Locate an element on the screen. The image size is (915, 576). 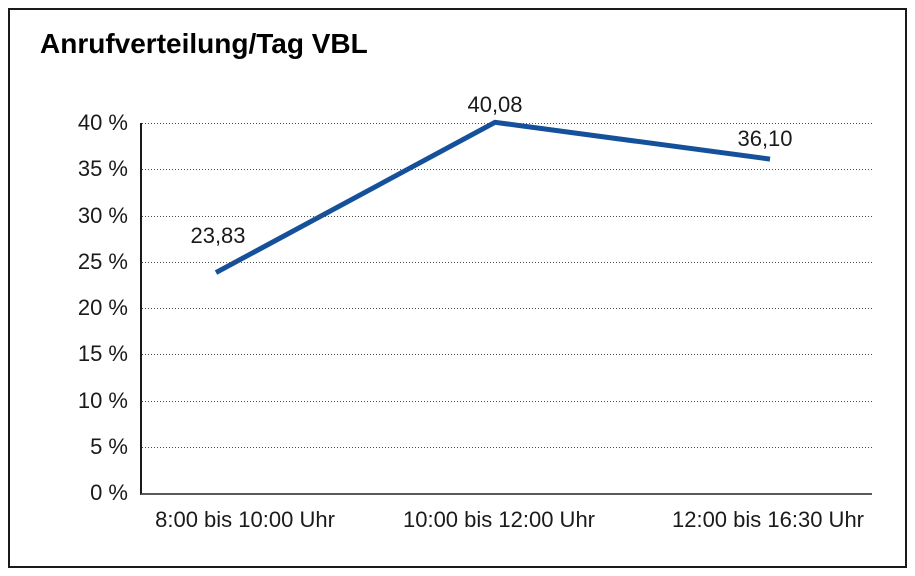
data-point-label: 40,08 is located at coordinates (495, 104).